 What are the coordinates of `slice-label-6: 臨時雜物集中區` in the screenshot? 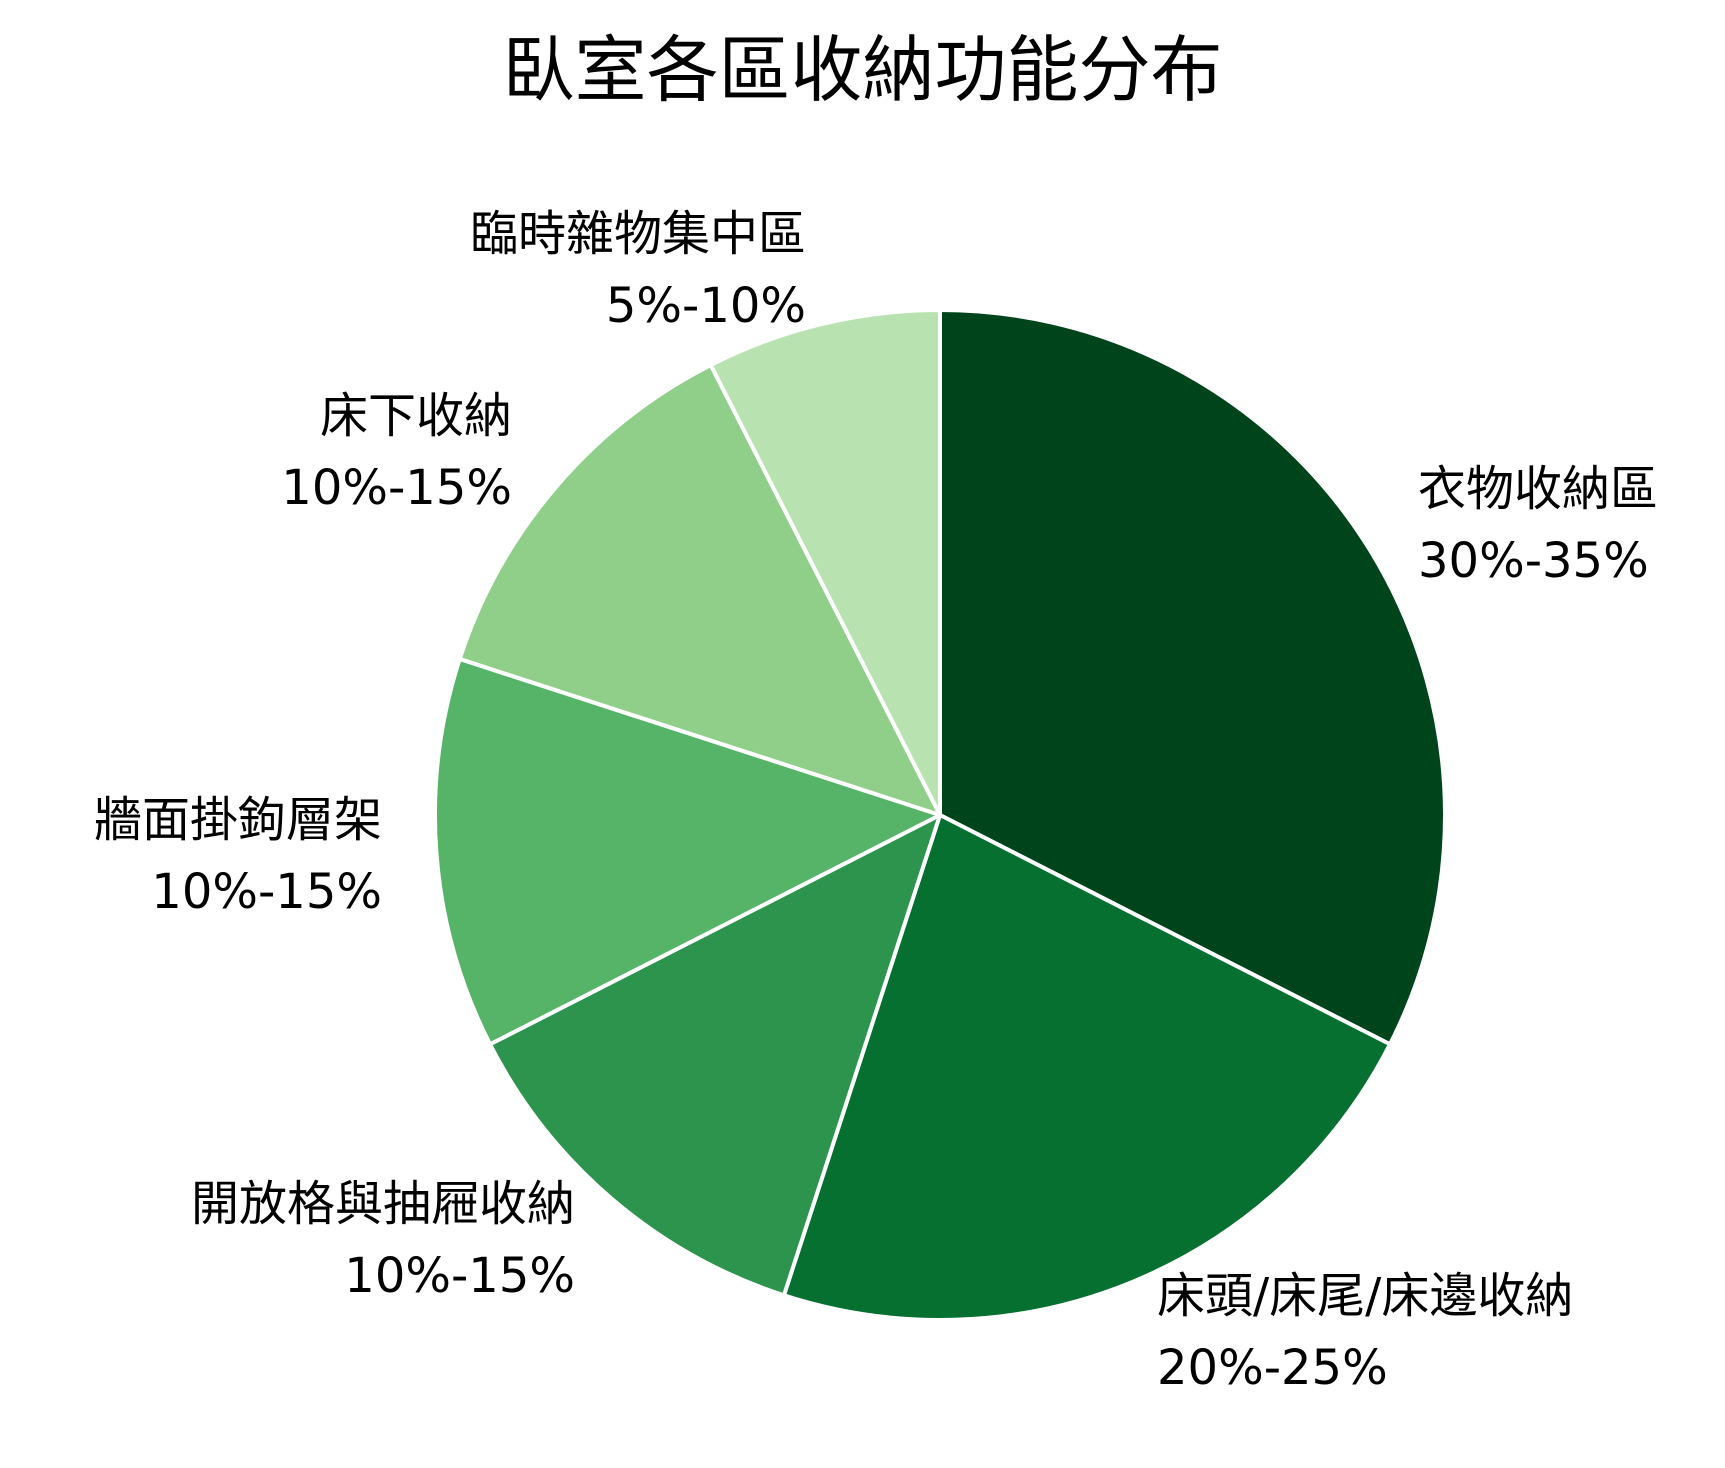 It's located at (638, 234).